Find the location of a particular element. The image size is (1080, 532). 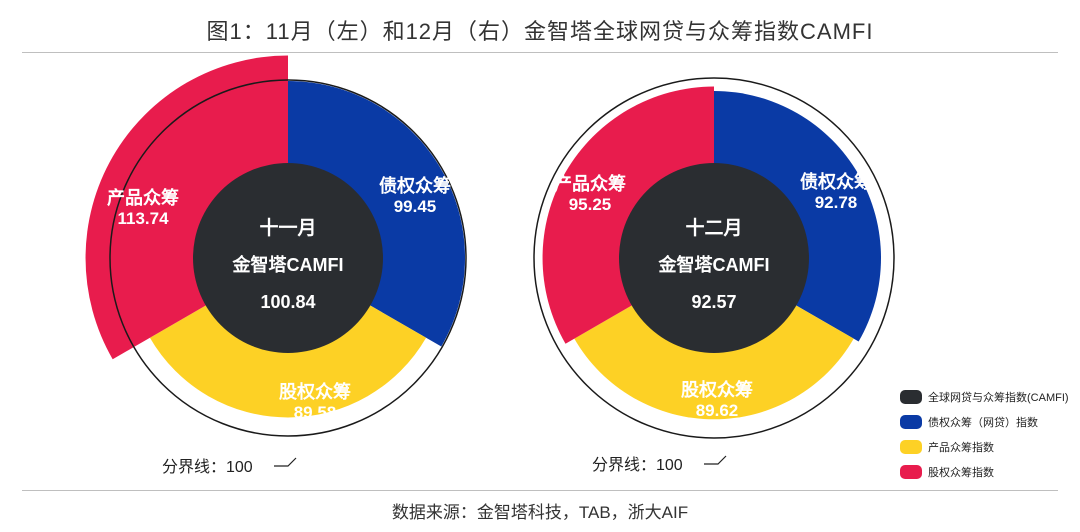

source-divider is located at coordinates (540, 490).